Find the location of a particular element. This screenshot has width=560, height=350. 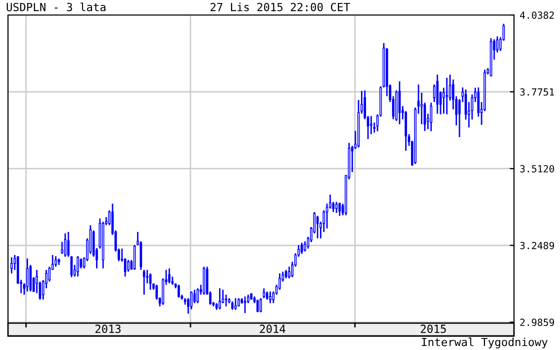

y-tick-label: 3.5120 is located at coordinates (537, 168).